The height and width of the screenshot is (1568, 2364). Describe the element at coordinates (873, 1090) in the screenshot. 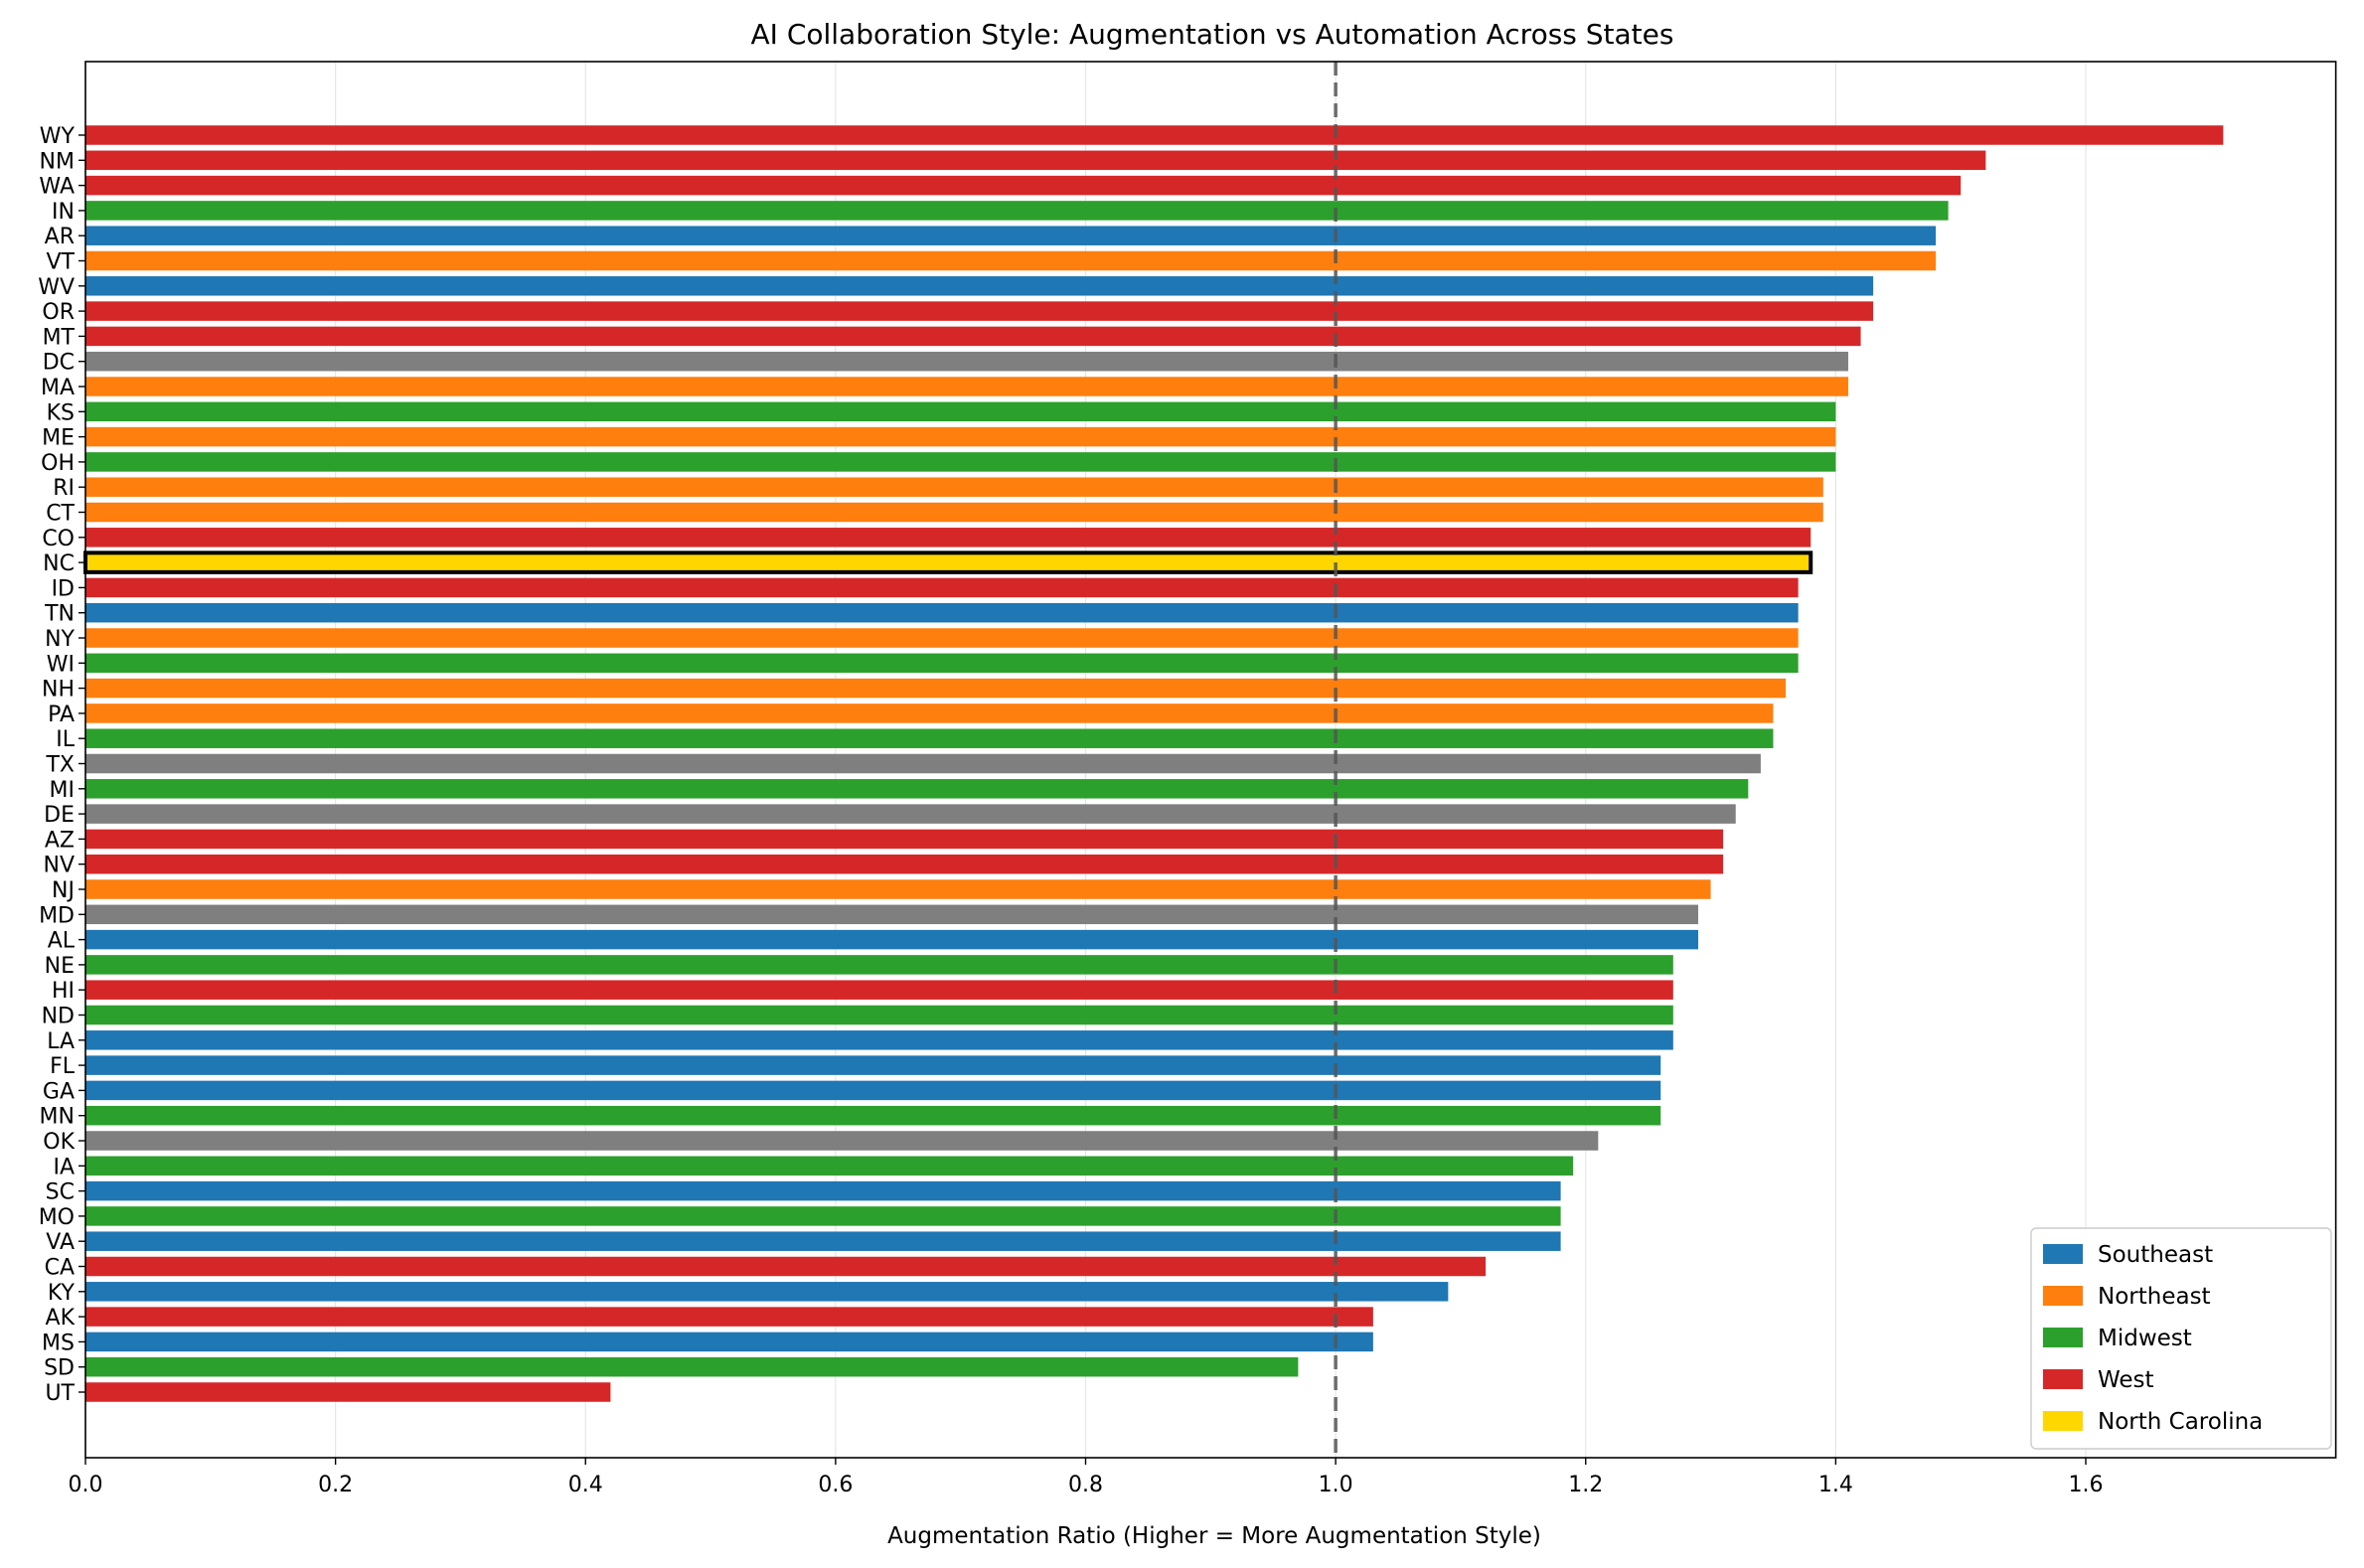

I see `bar-ga` at that location.